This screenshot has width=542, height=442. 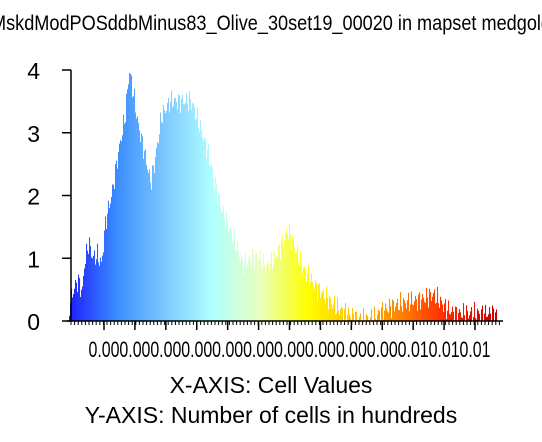 What do you see at coordinates (285, 323) in the screenshot?
I see `x-axis-minor-ticks` at bounding box center [285, 323].